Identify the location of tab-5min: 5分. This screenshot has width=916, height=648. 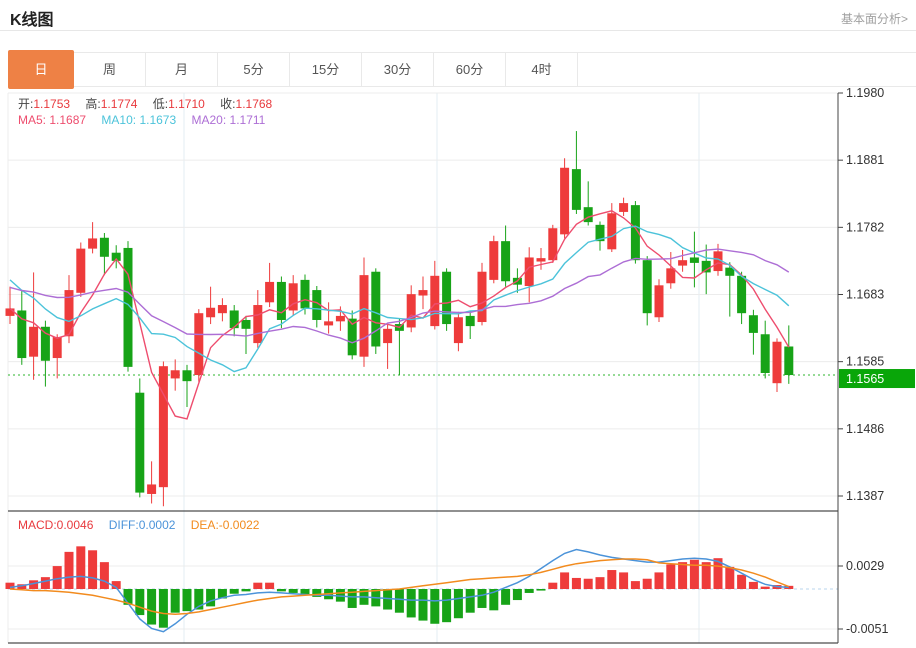
(254, 69).